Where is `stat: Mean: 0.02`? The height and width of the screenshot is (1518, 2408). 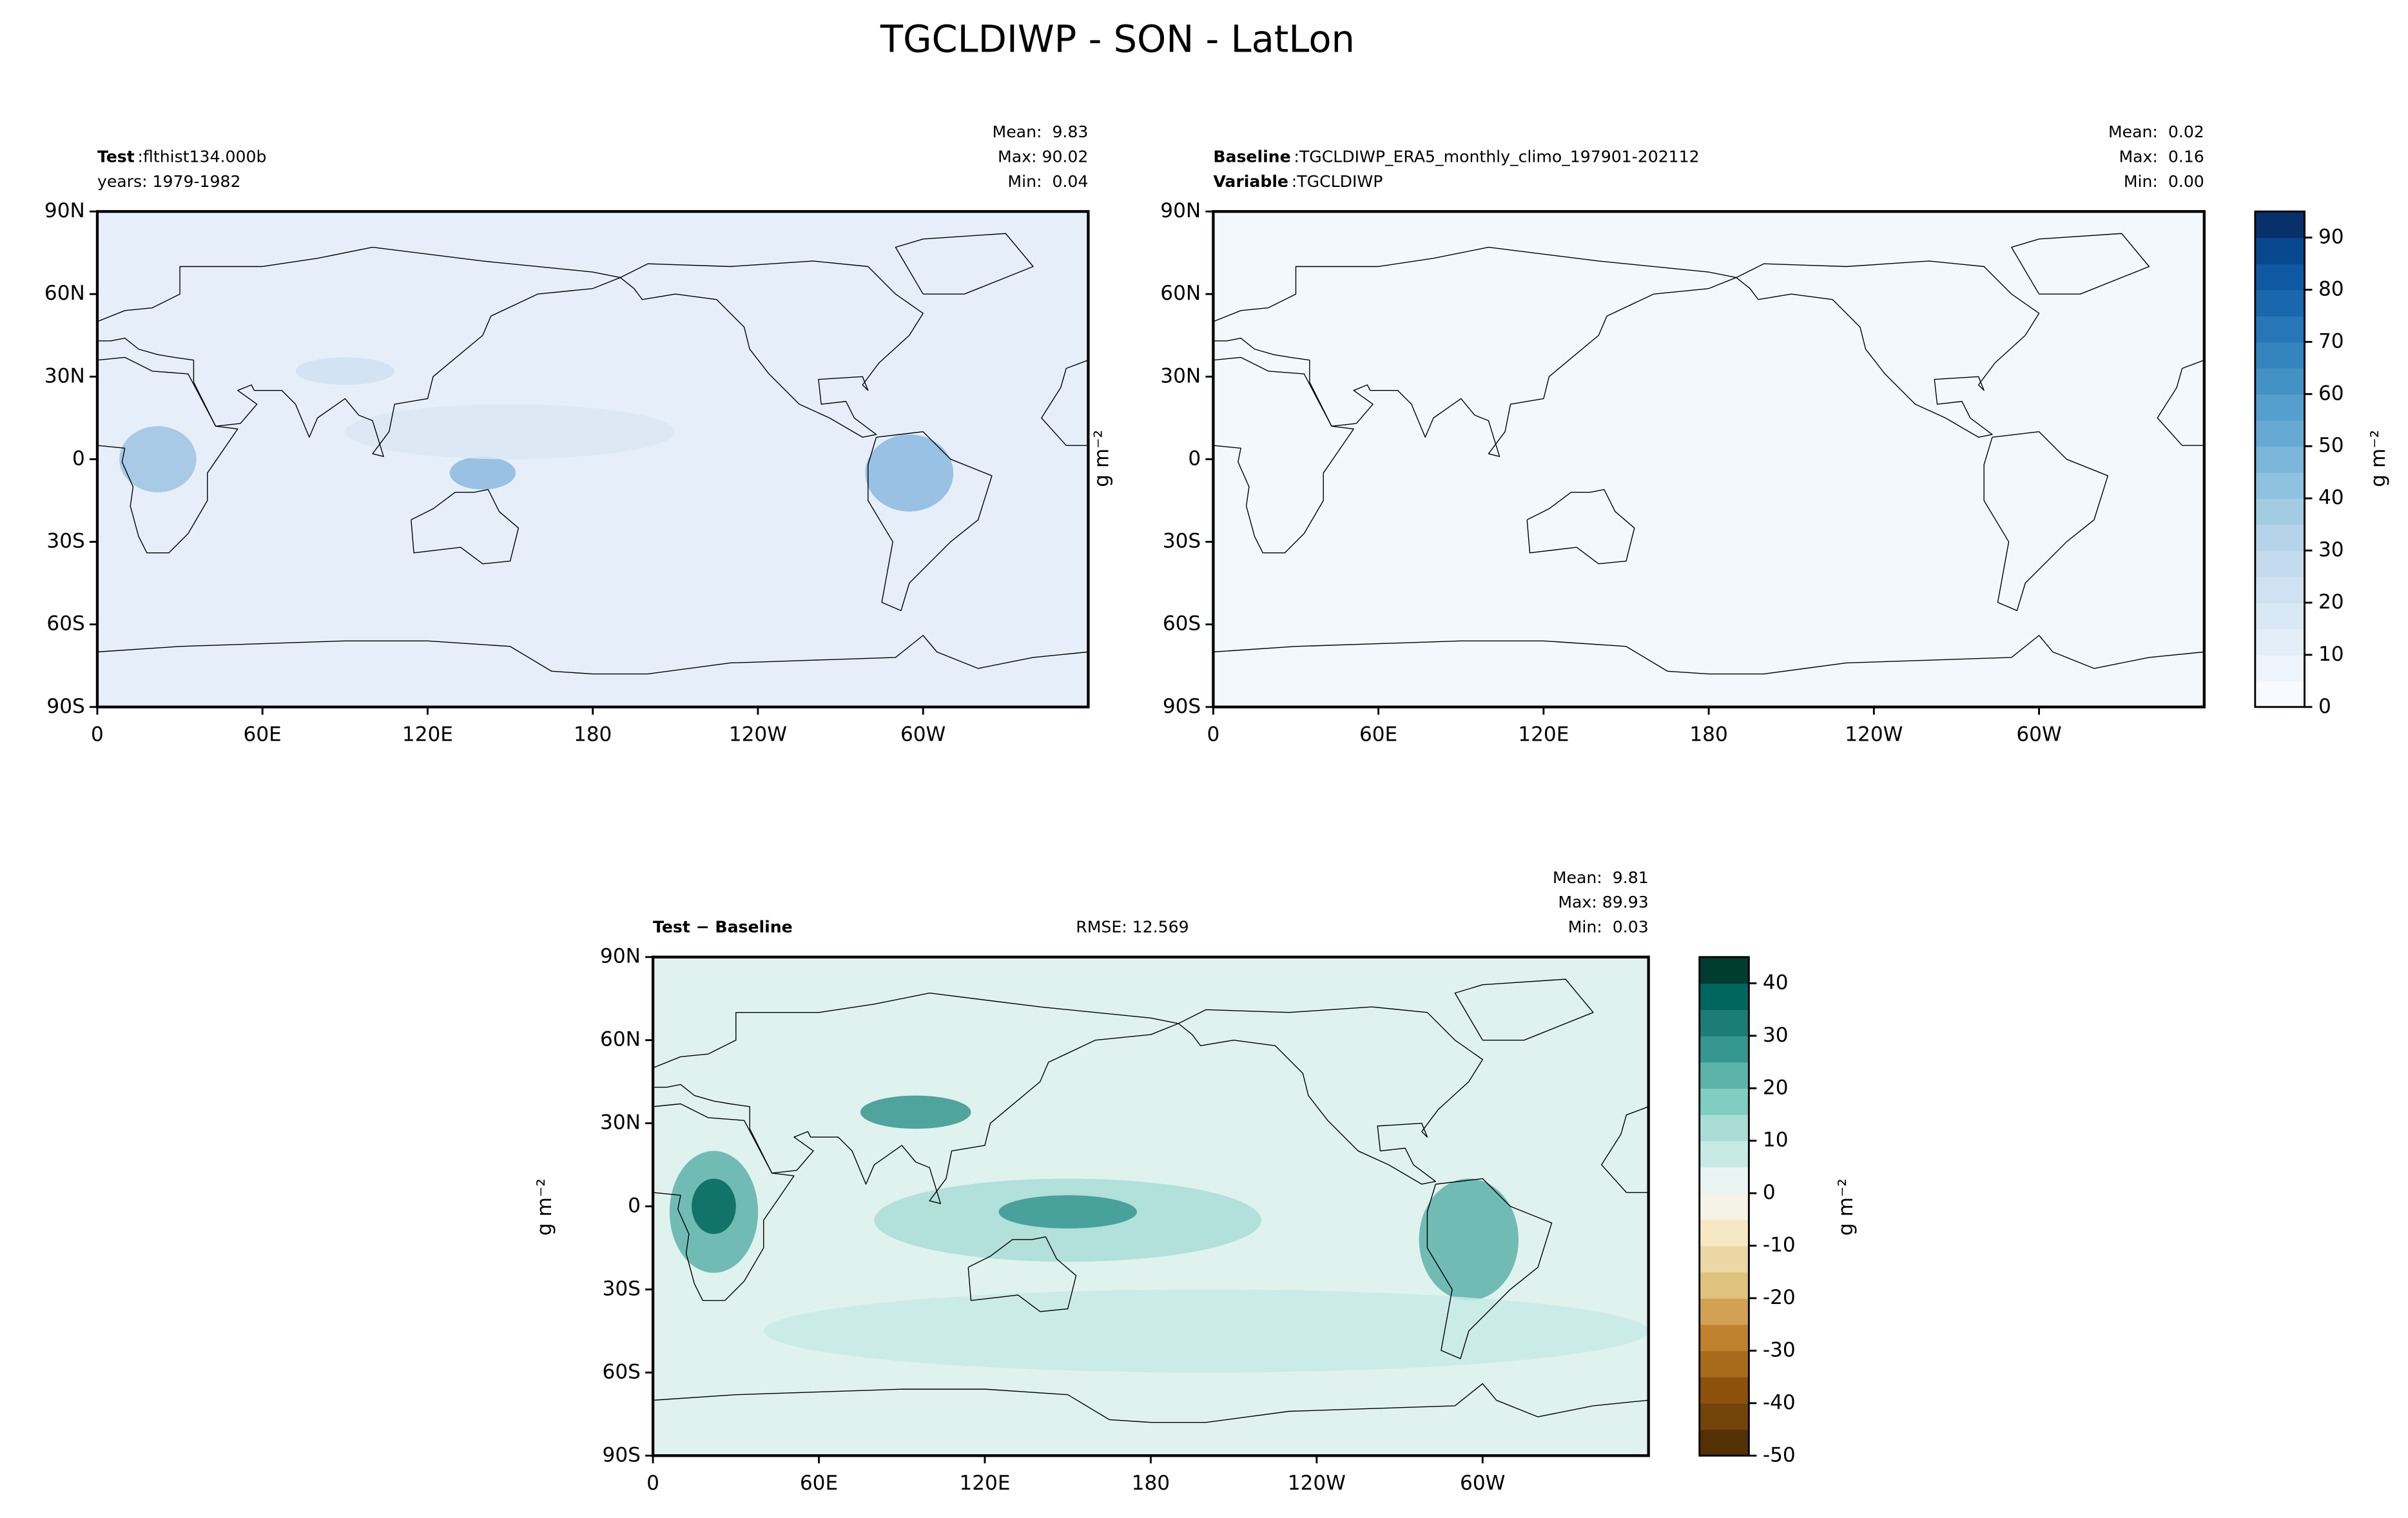
stat: Mean: 0.02 is located at coordinates (2156, 131).